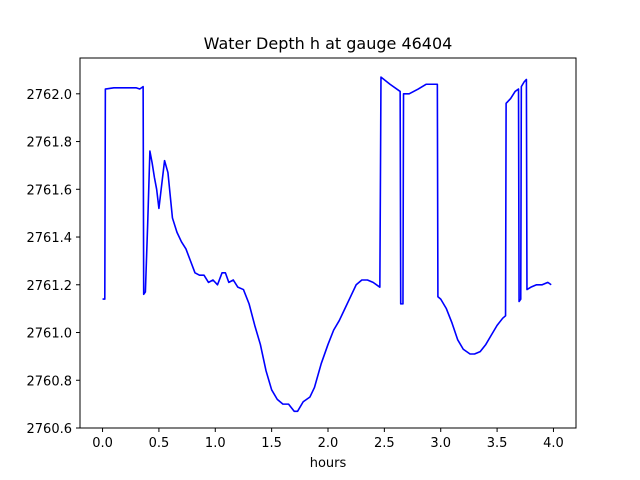  What do you see at coordinates (497, 443) in the screenshot?
I see `x-tick-label: 3.5` at bounding box center [497, 443].